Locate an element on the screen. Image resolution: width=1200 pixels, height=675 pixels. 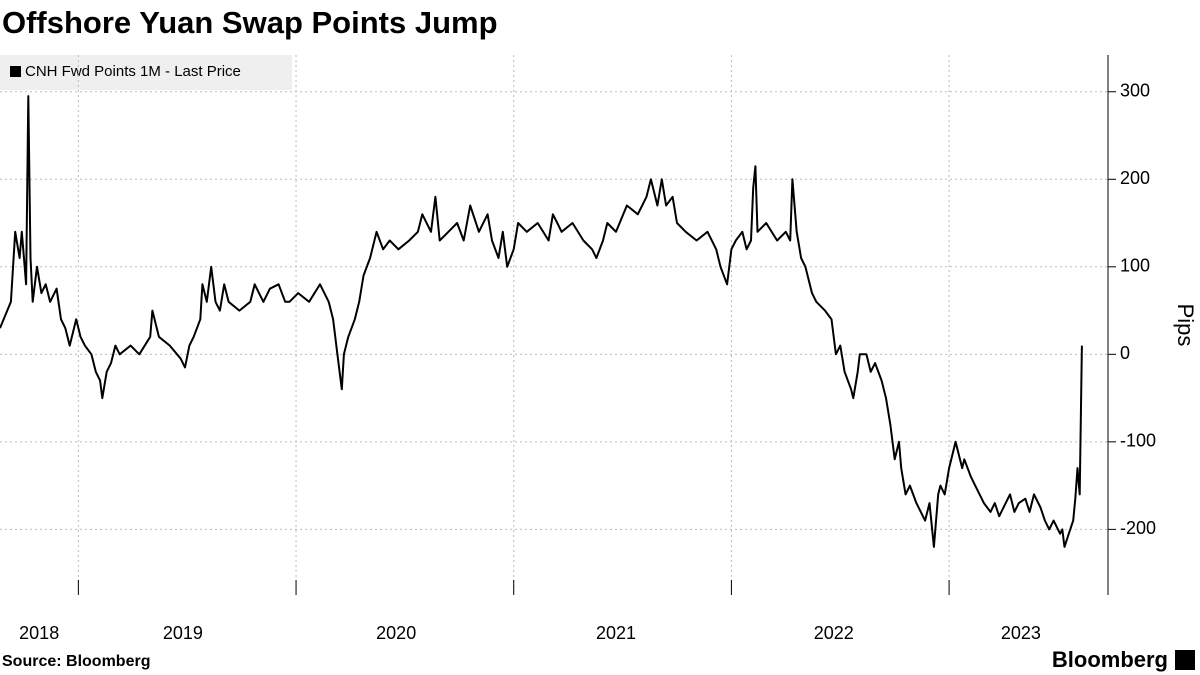
legend-label: CNH Fwd Points 1M - Last Price is located at coordinates (133, 71).